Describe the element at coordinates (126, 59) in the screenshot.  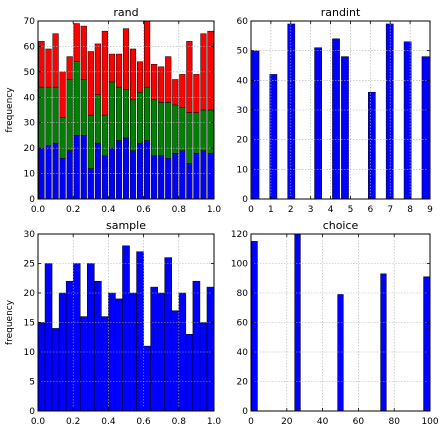
I see `bar-rand-12-s2` at that location.